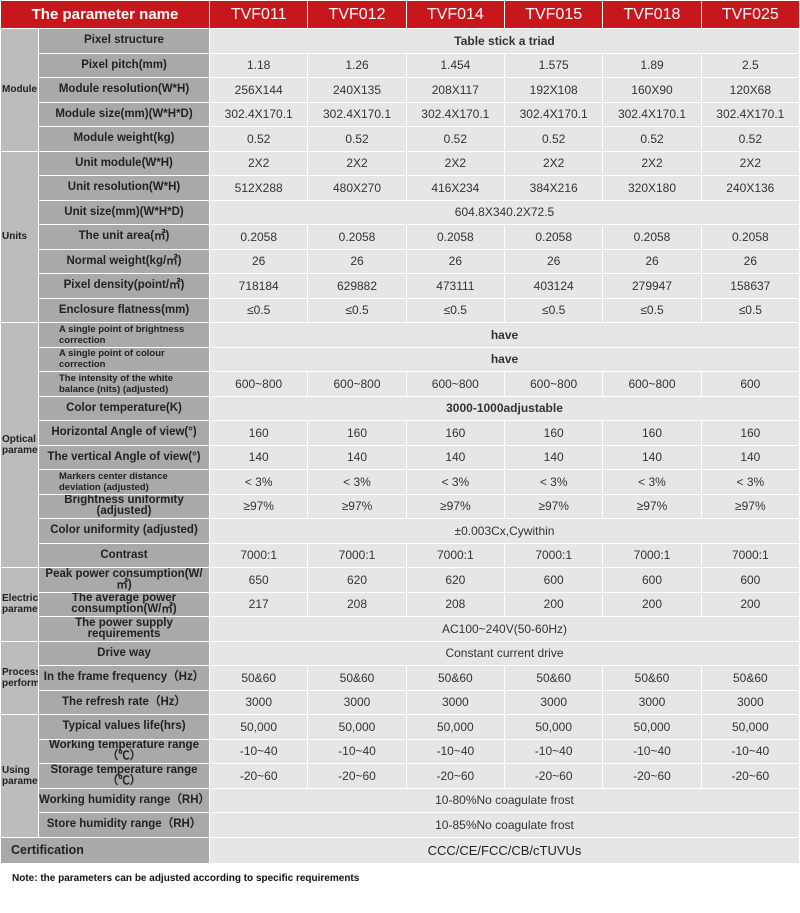 The height and width of the screenshot is (913, 800). What do you see at coordinates (259, 188) in the screenshot?
I see `value-cell: 512X288` at bounding box center [259, 188].